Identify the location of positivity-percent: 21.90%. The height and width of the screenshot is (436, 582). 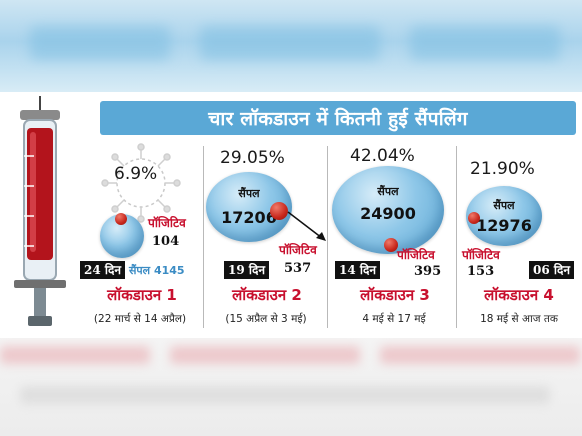
(502, 169).